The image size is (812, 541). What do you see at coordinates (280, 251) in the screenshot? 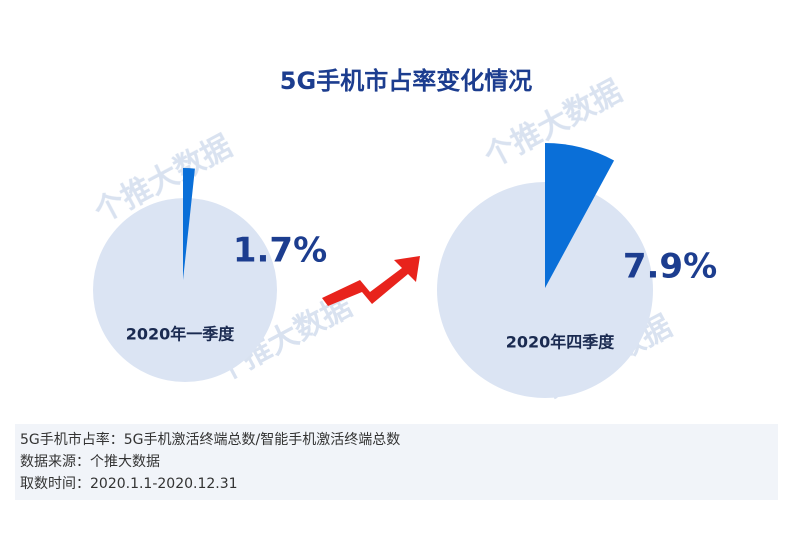
I see `value-label: 1.7%` at bounding box center [280, 251].